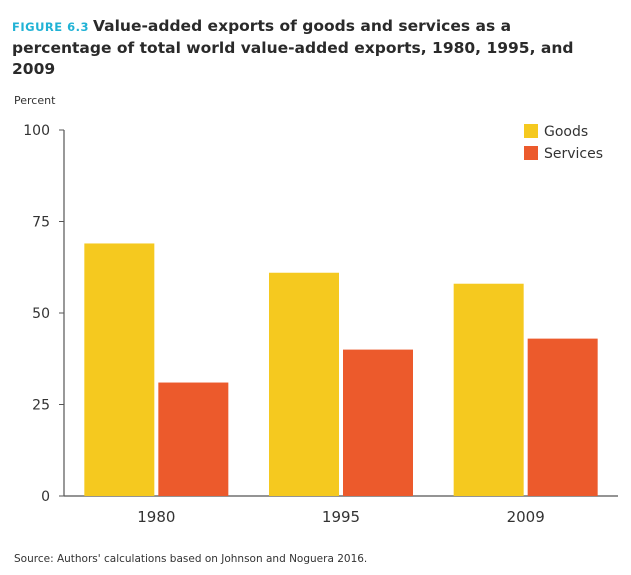  Describe the element at coordinates (156, 517) in the screenshot. I see `x-tick-label: 1980` at that location.